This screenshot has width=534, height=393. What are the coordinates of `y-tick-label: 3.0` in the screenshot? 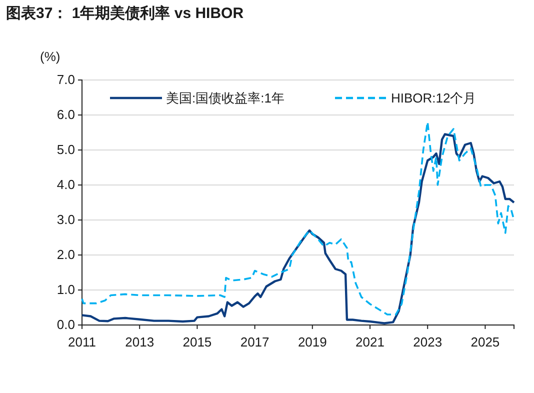 It's located at (65, 220).